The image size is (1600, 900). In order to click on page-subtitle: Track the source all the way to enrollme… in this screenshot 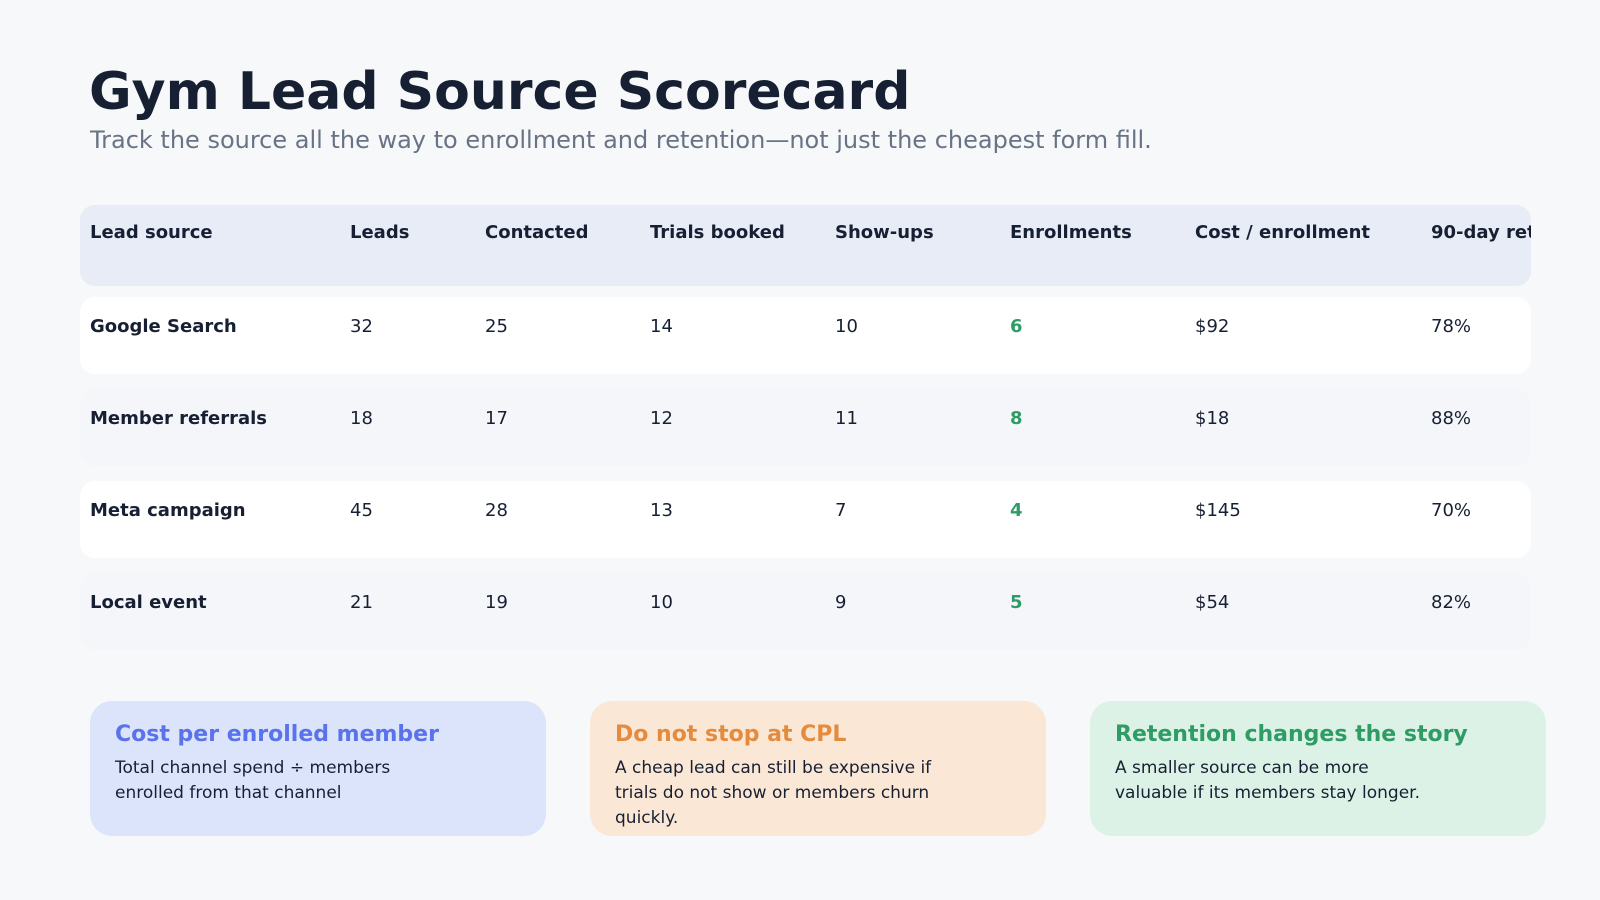, I will do `click(621, 140)`.